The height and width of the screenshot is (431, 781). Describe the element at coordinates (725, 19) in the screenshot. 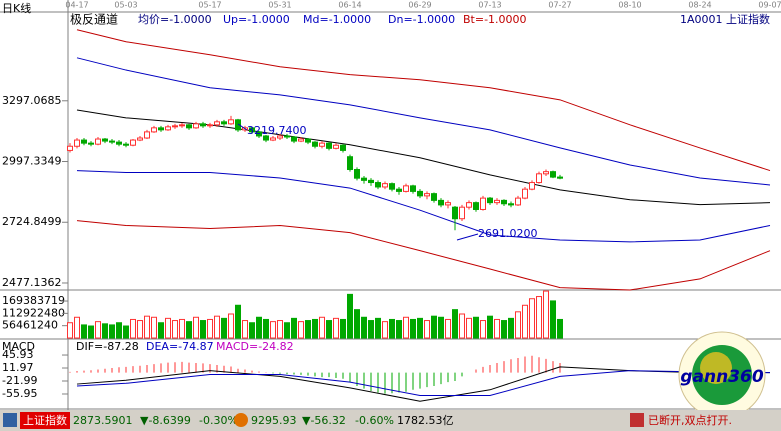

I see `symbol: 1A0001 上证指数` at that location.